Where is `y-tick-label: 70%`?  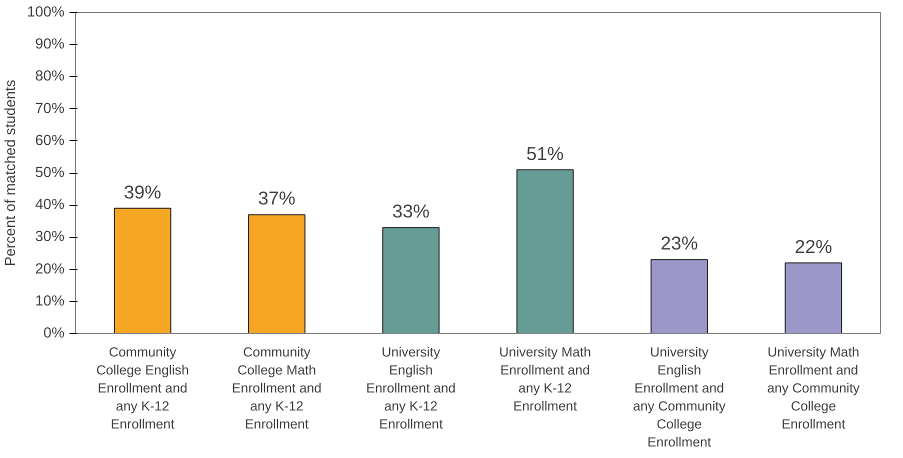
y-tick-label: 70% is located at coordinates (50, 108).